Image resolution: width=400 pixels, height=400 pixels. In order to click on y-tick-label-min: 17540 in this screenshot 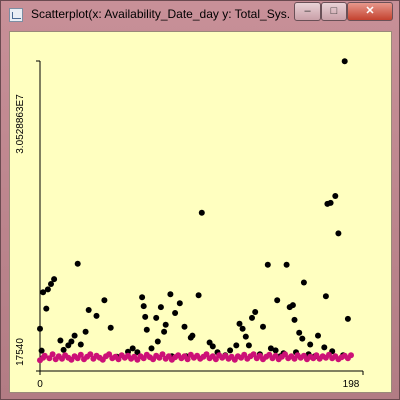, I will do `click(20, 352)`.